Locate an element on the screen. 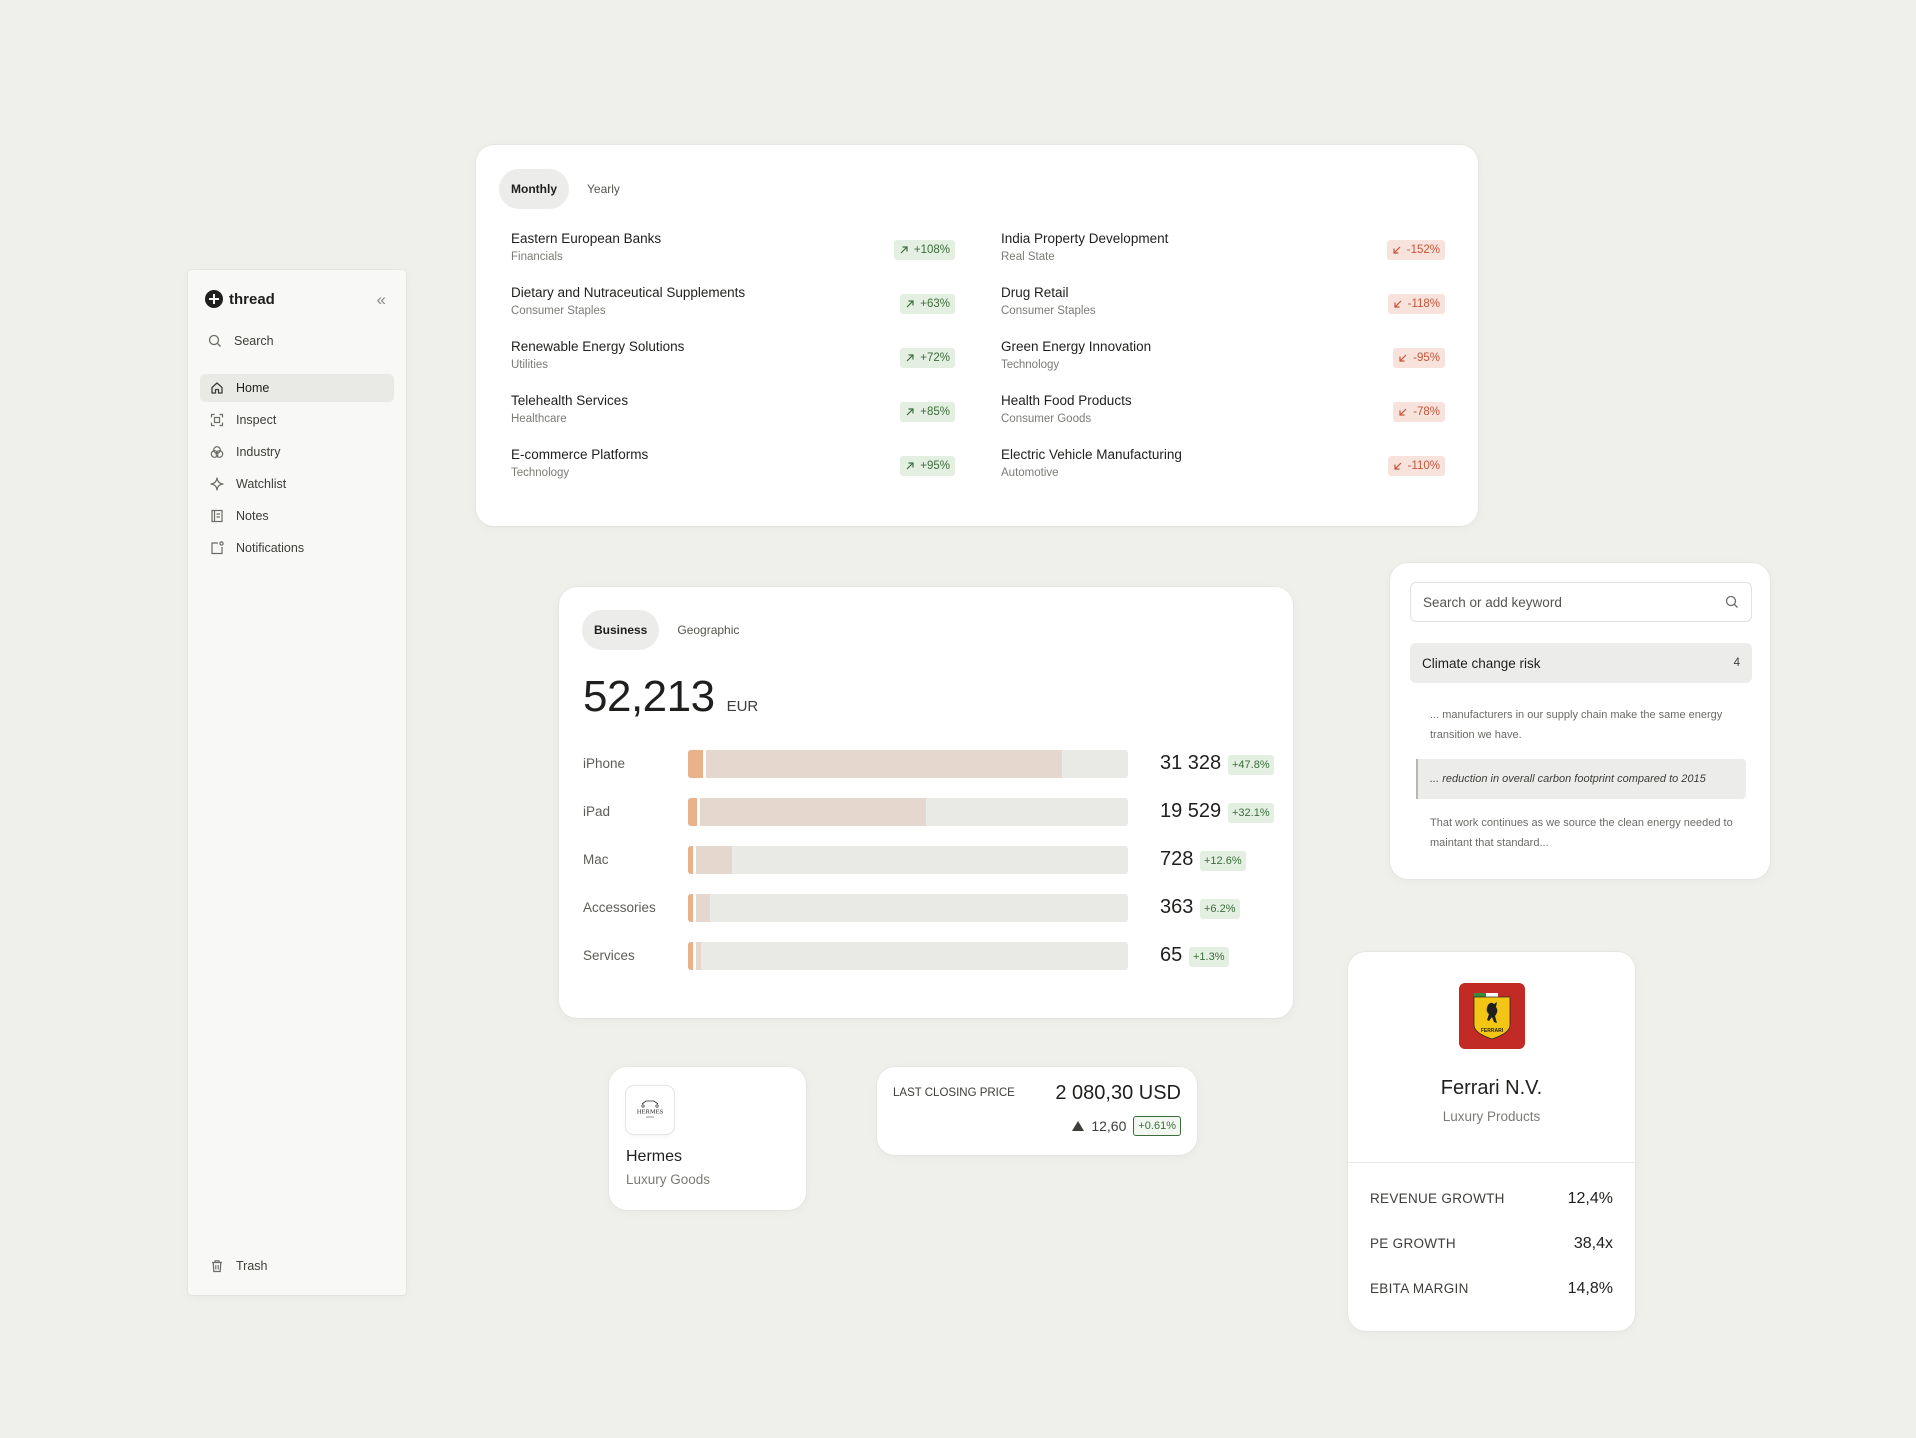 The width and height of the screenshot is (1916, 1438). sidebar-item-notifications: Notifications is located at coordinates (297, 548).